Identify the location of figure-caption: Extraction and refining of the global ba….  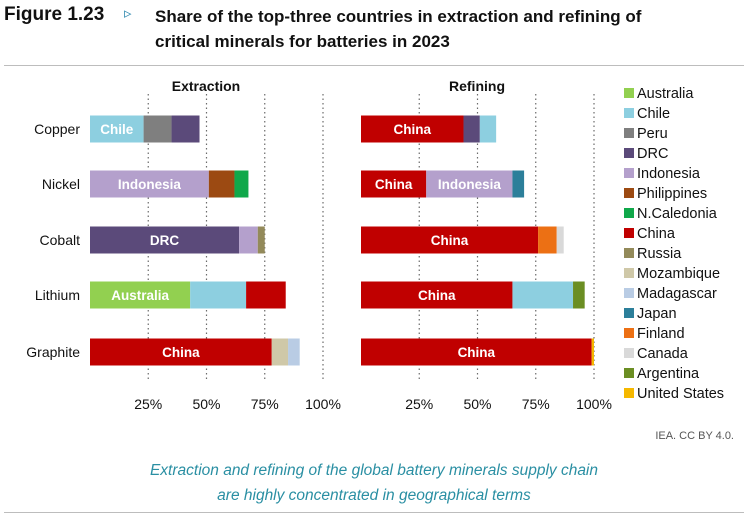
(374, 483).